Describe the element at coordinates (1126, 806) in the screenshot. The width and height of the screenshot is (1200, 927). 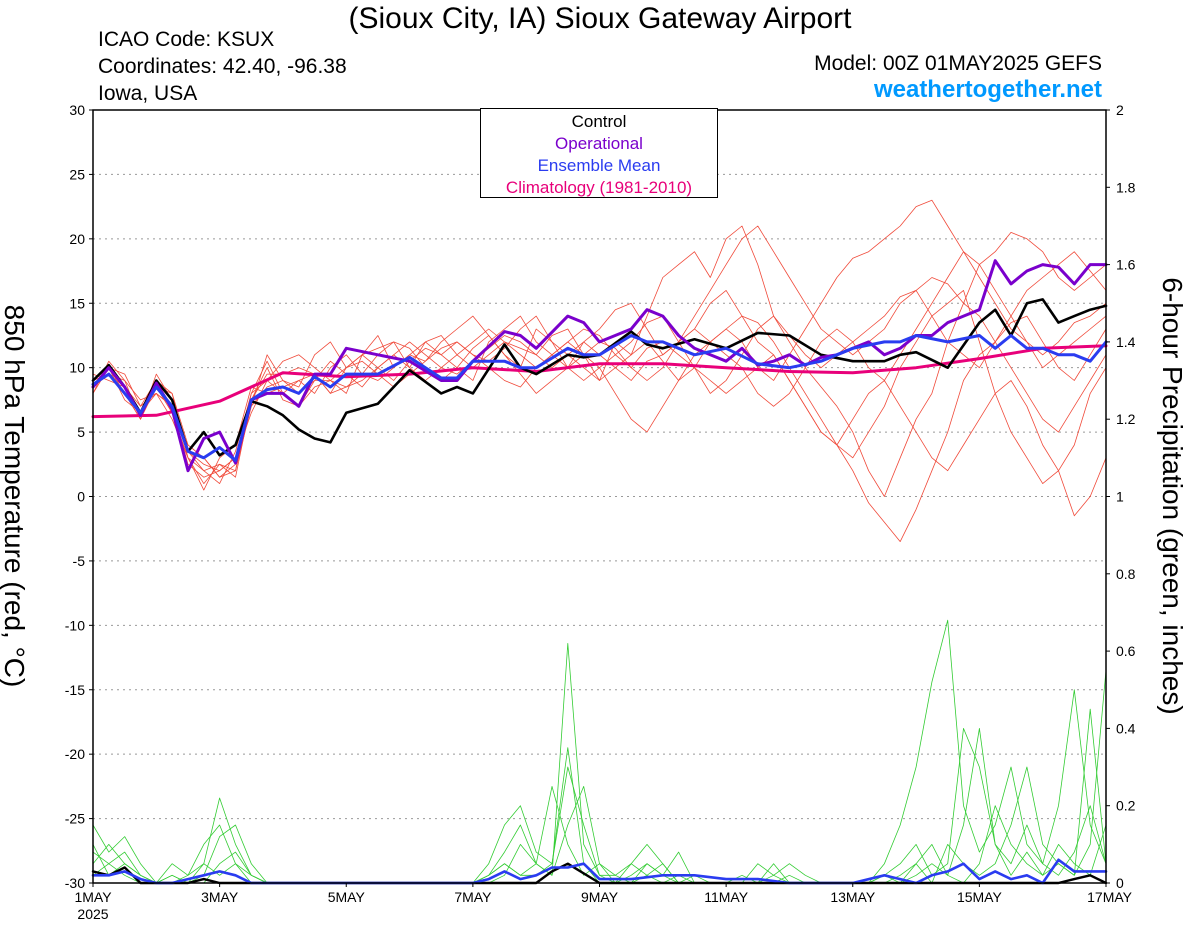
I see `y2-tick-label: 0.2` at that location.